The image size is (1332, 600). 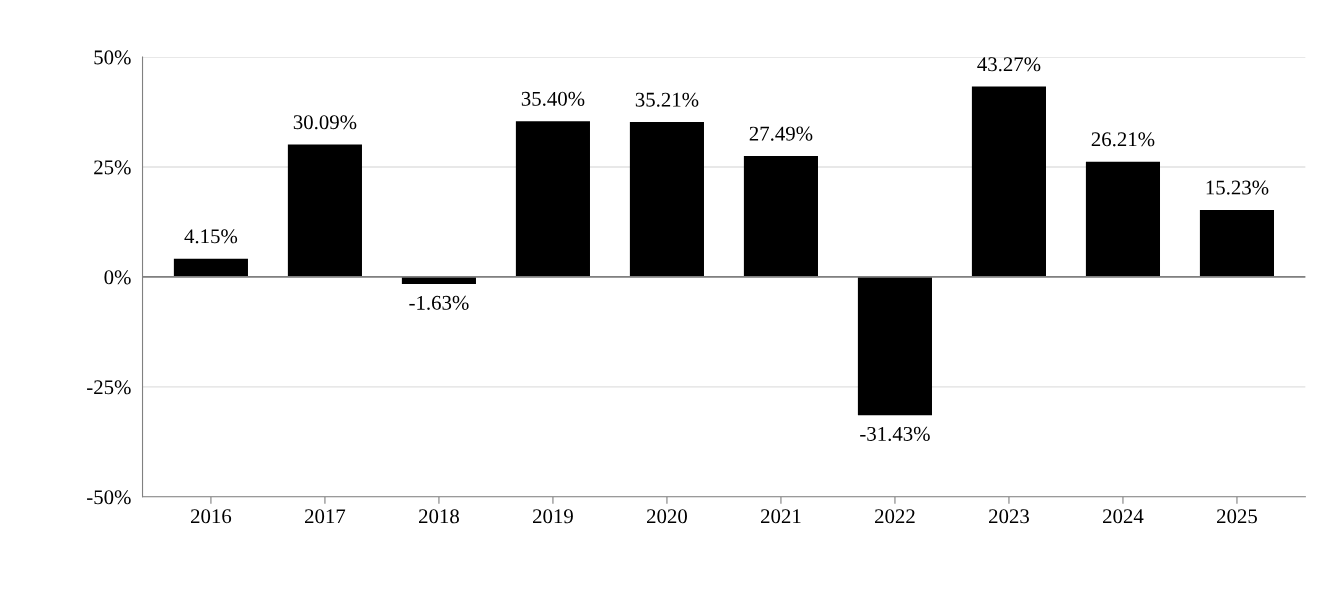 I want to click on data-label: 35.40%, so click(x=553, y=98).